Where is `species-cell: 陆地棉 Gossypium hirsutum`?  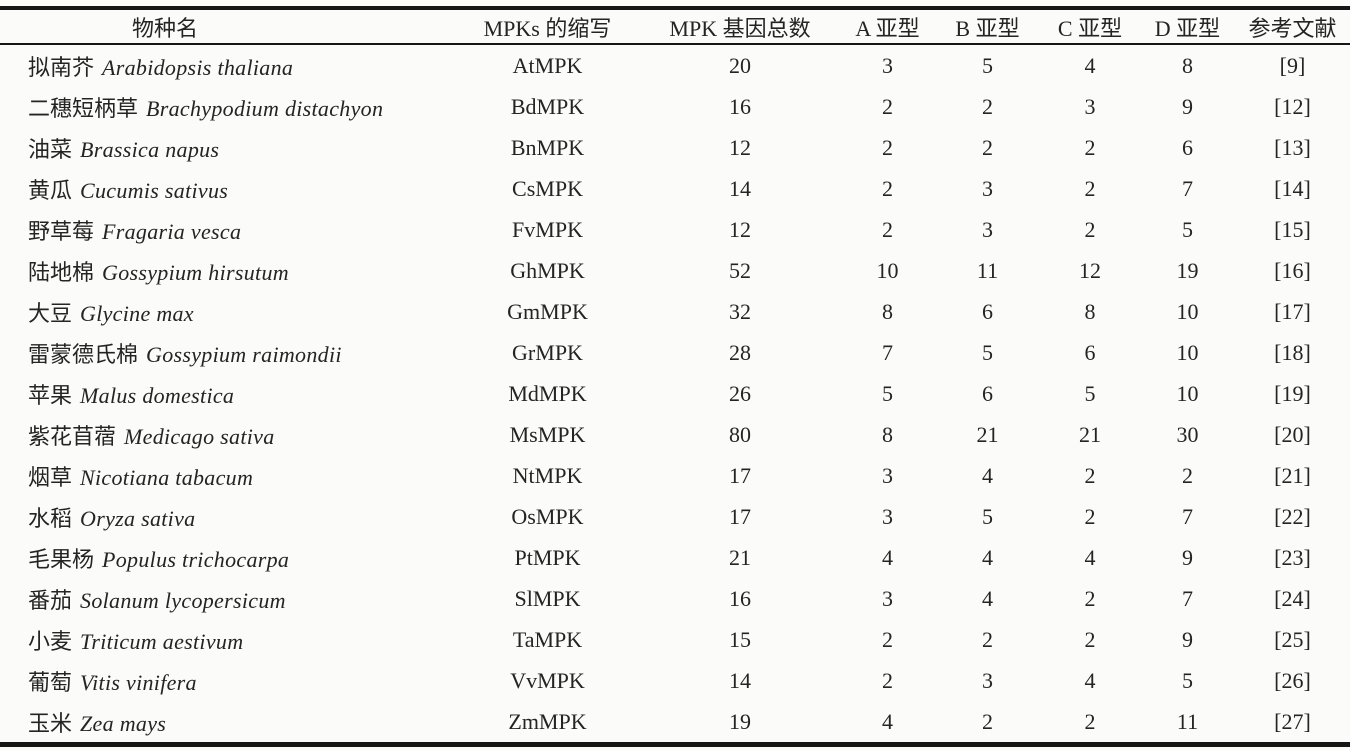
species-cell: 陆地棉 Gossypium hirsutum is located at coordinates (227, 270).